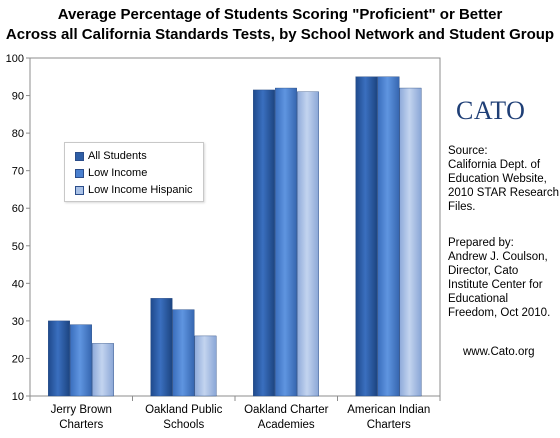 This screenshot has height=438, width=560. Describe the element at coordinates (18, 209) in the screenshot. I see `y-tick-label: 60` at that location.